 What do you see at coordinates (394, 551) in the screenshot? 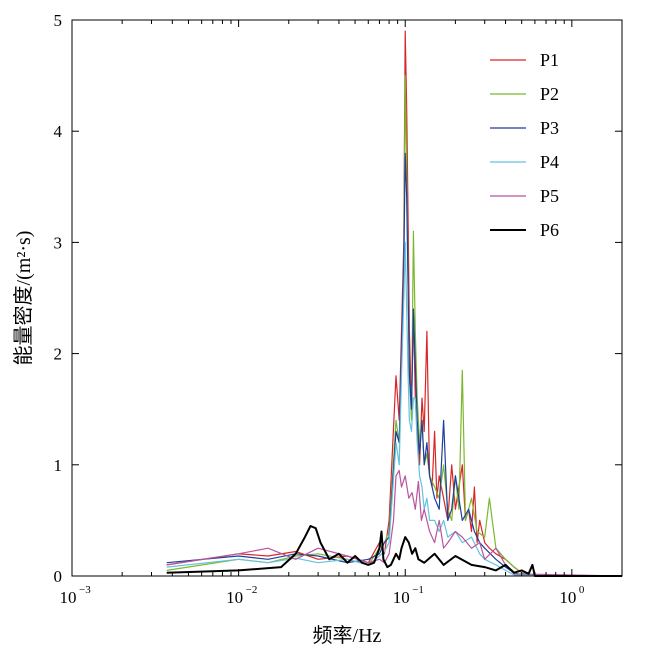
I see `series-line-p6` at bounding box center [394, 551].